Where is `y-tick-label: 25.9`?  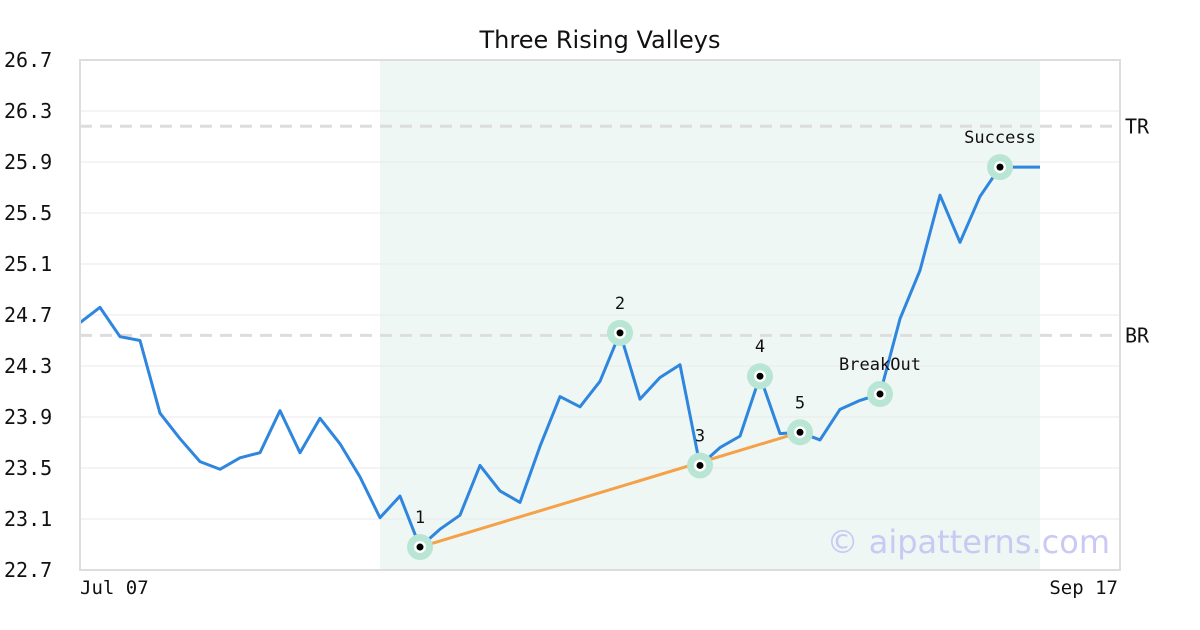 y-tick-label: 25.9 is located at coordinates (28, 162).